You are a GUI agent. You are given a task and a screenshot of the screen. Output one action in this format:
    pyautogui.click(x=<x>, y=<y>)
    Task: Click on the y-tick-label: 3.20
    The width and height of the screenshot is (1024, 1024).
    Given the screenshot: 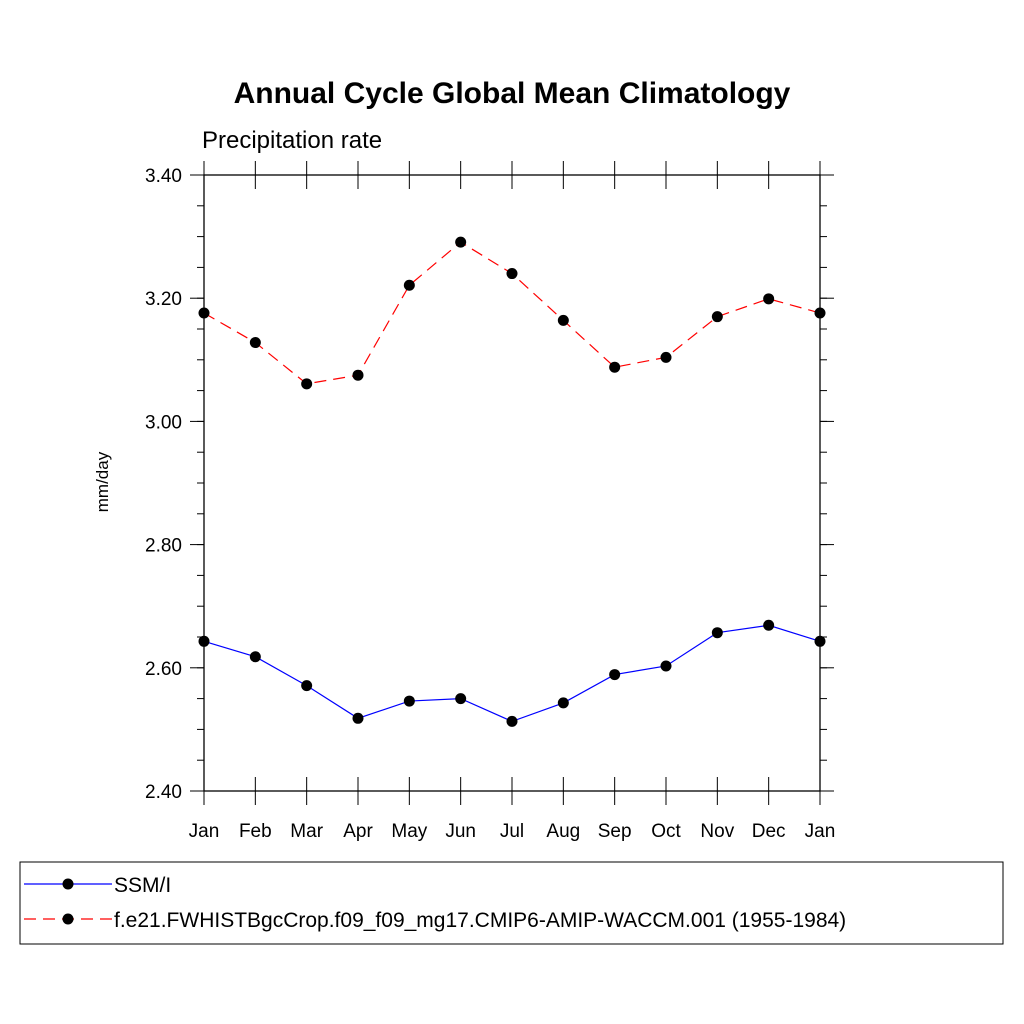 What is the action you would take?
    pyautogui.click(x=163, y=299)
    